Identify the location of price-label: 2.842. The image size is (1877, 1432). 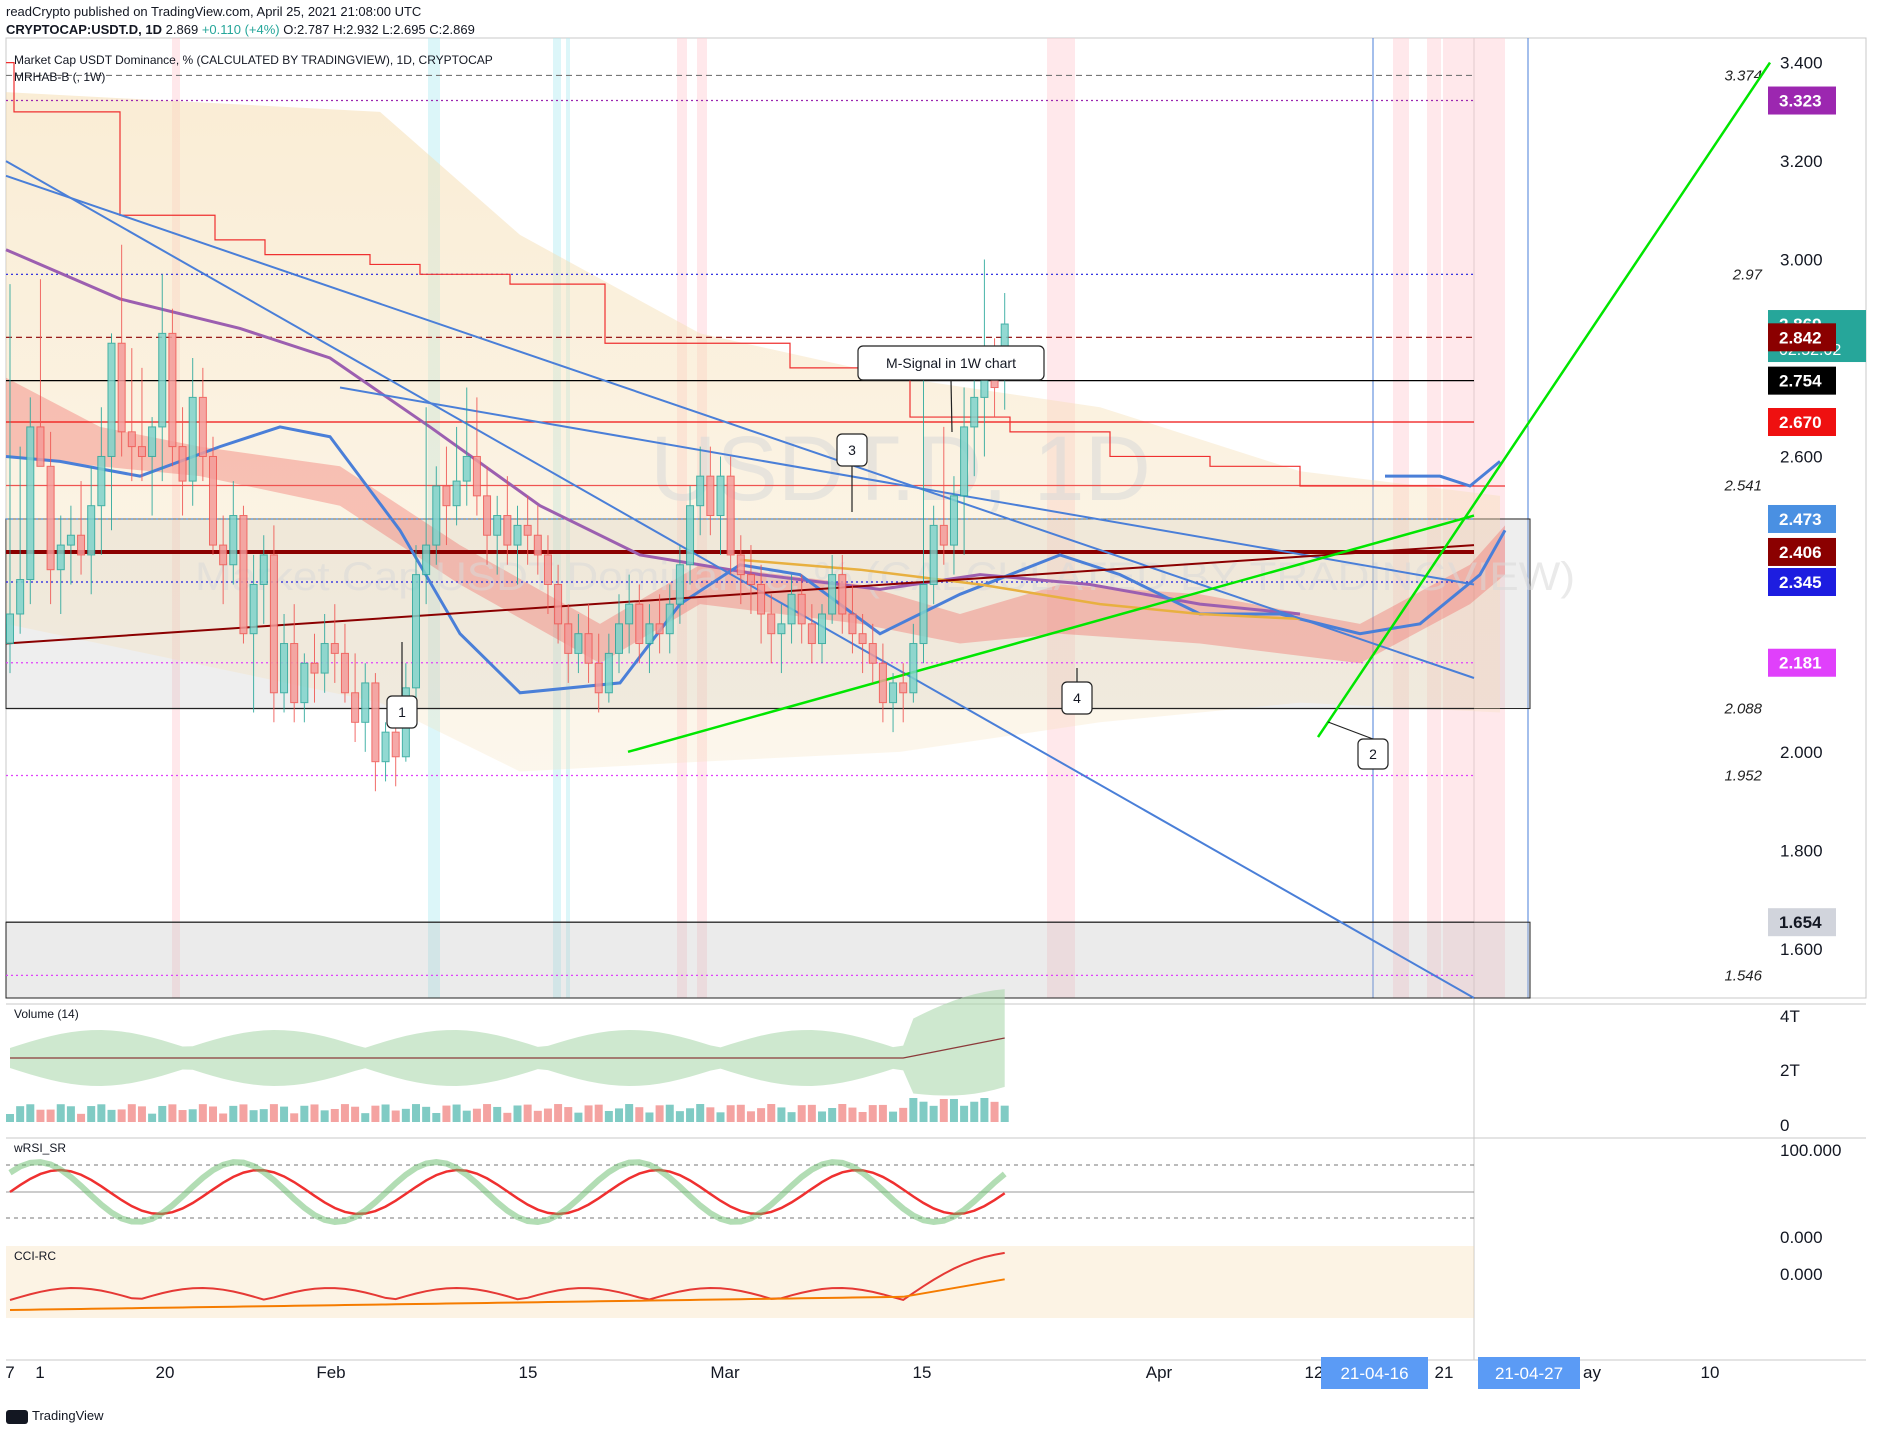
(1802, 337).